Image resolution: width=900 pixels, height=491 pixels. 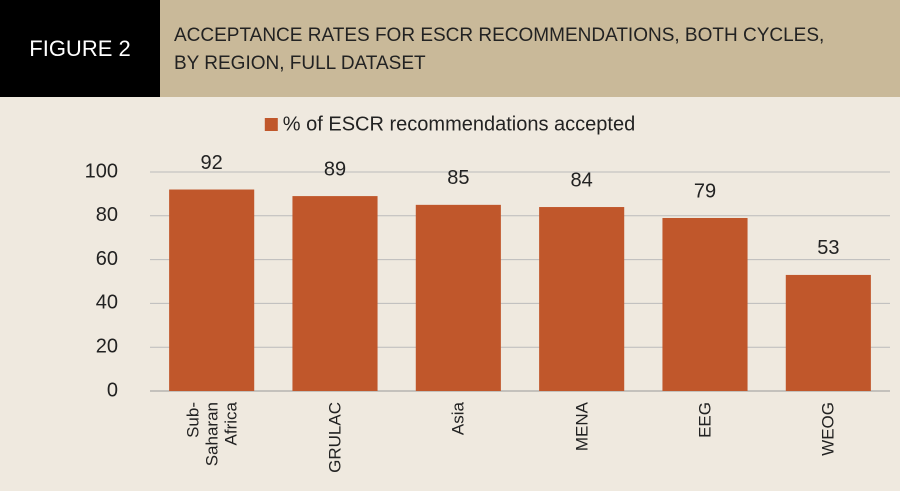 I want to click on y-tick-label: 20, so click(x=107, y=346).